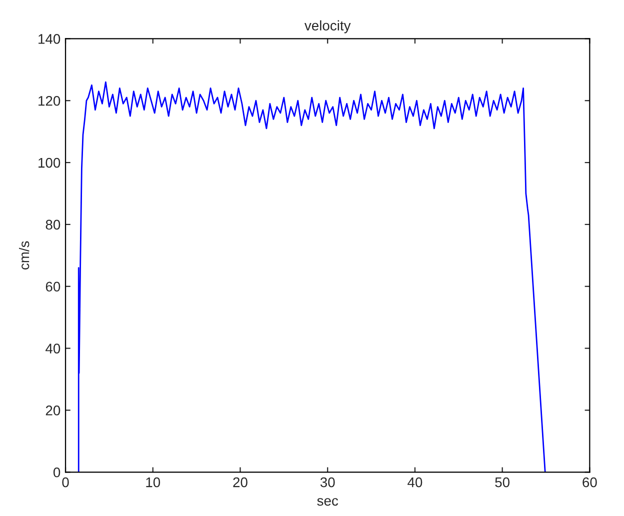  What do you see at coordinates (53, 225) in the screenshot?
I see `y-tick-label: 80` at bounding box center [53, 225].